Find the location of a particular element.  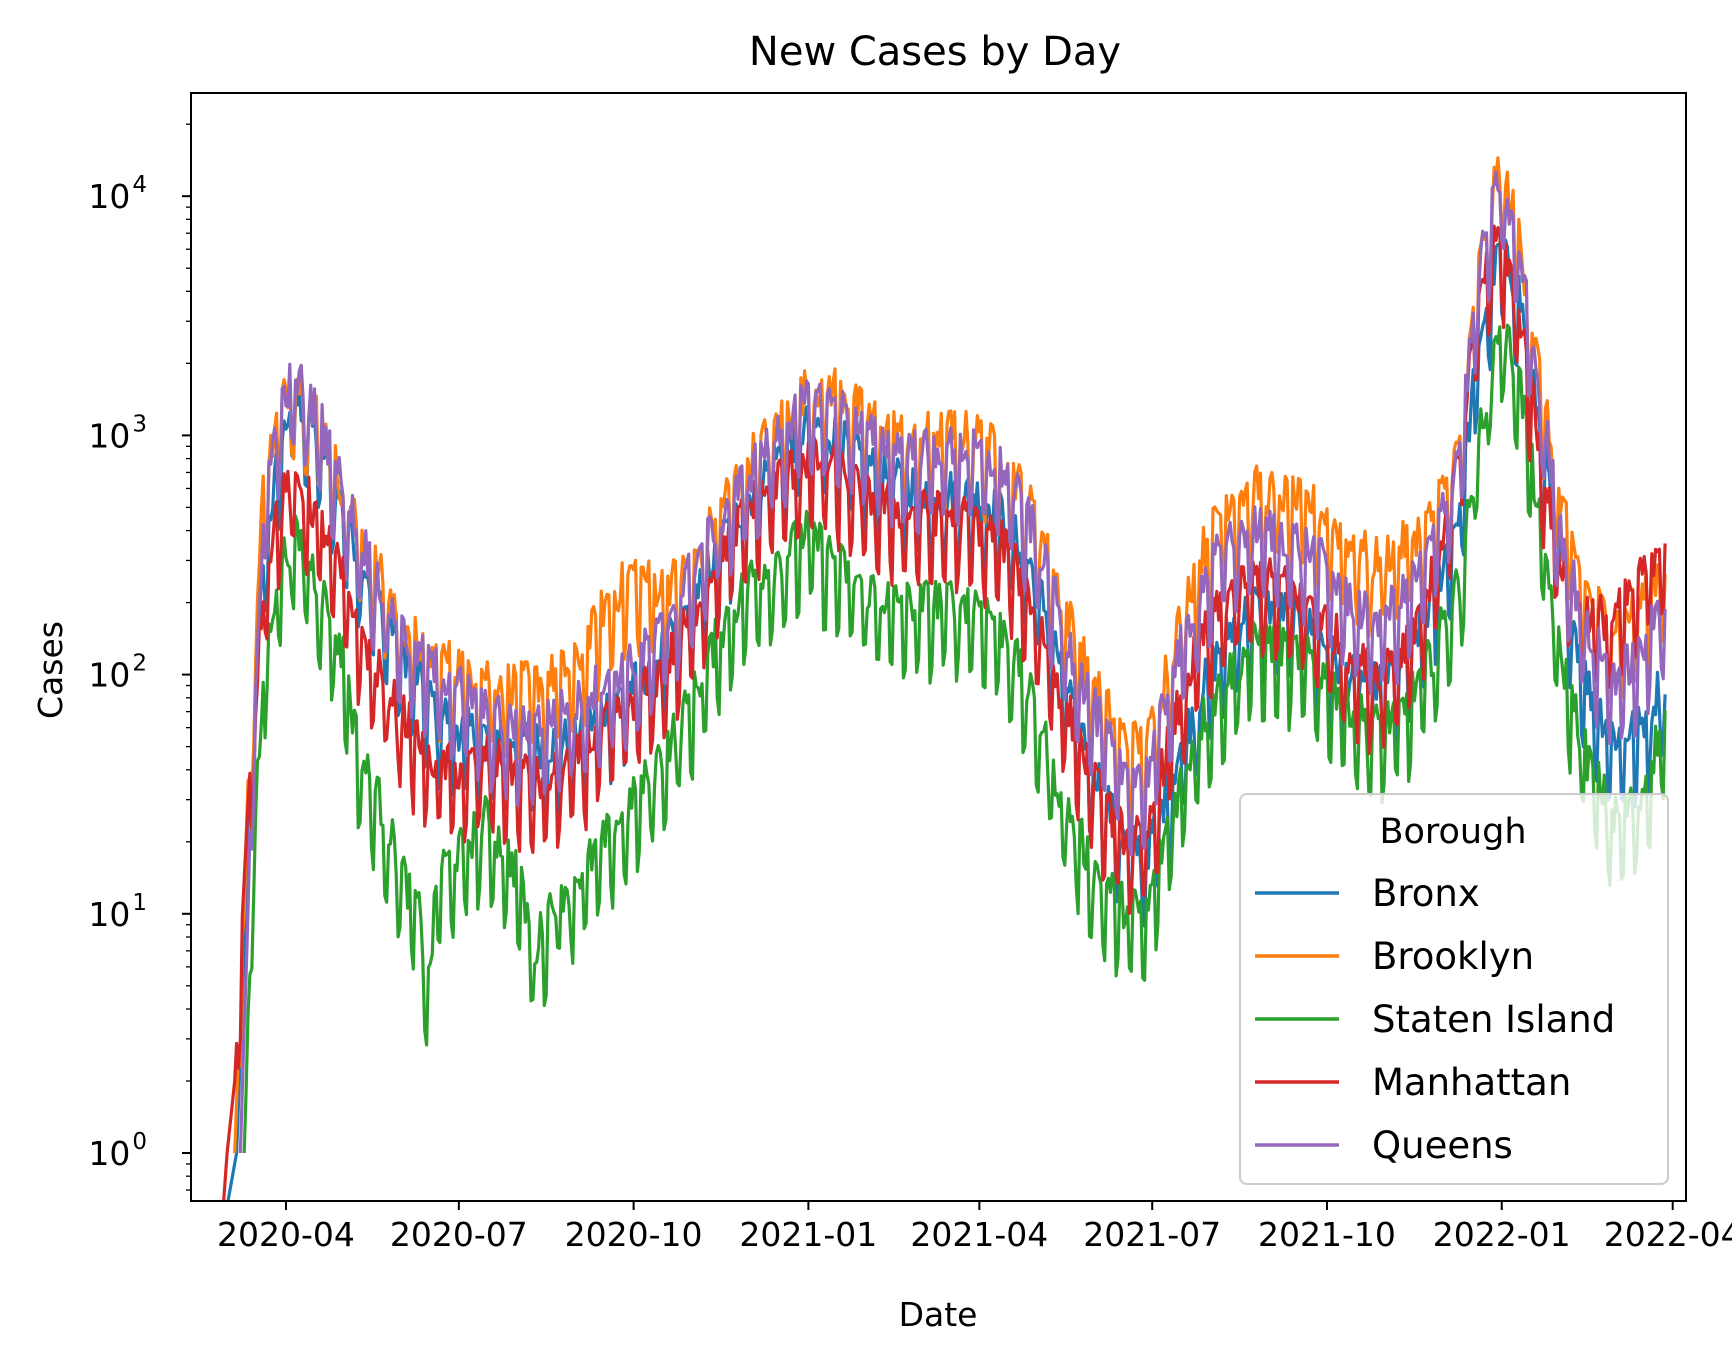

legend-box is located at coordinates (1454, 989).